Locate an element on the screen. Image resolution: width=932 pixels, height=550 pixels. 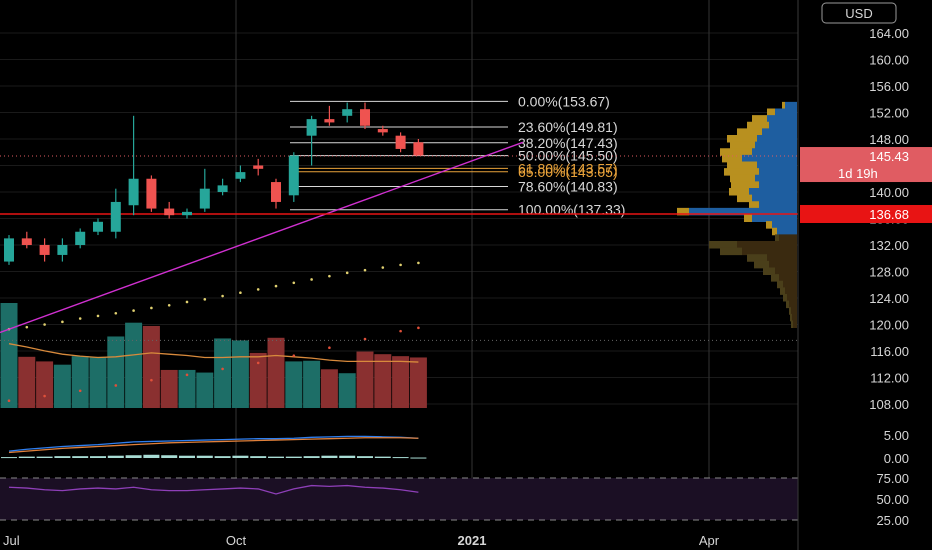
macd-line is located at coordinates (213, 443).